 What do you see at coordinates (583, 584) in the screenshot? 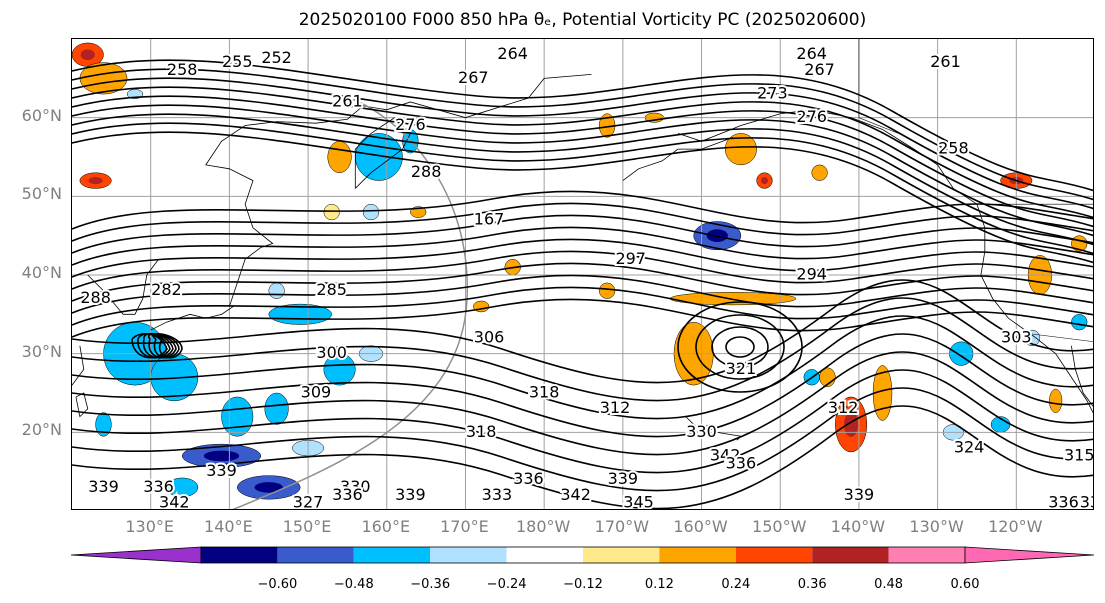
I see `colorbar-tick-label: −0.12` at bounding box center [583, 584].